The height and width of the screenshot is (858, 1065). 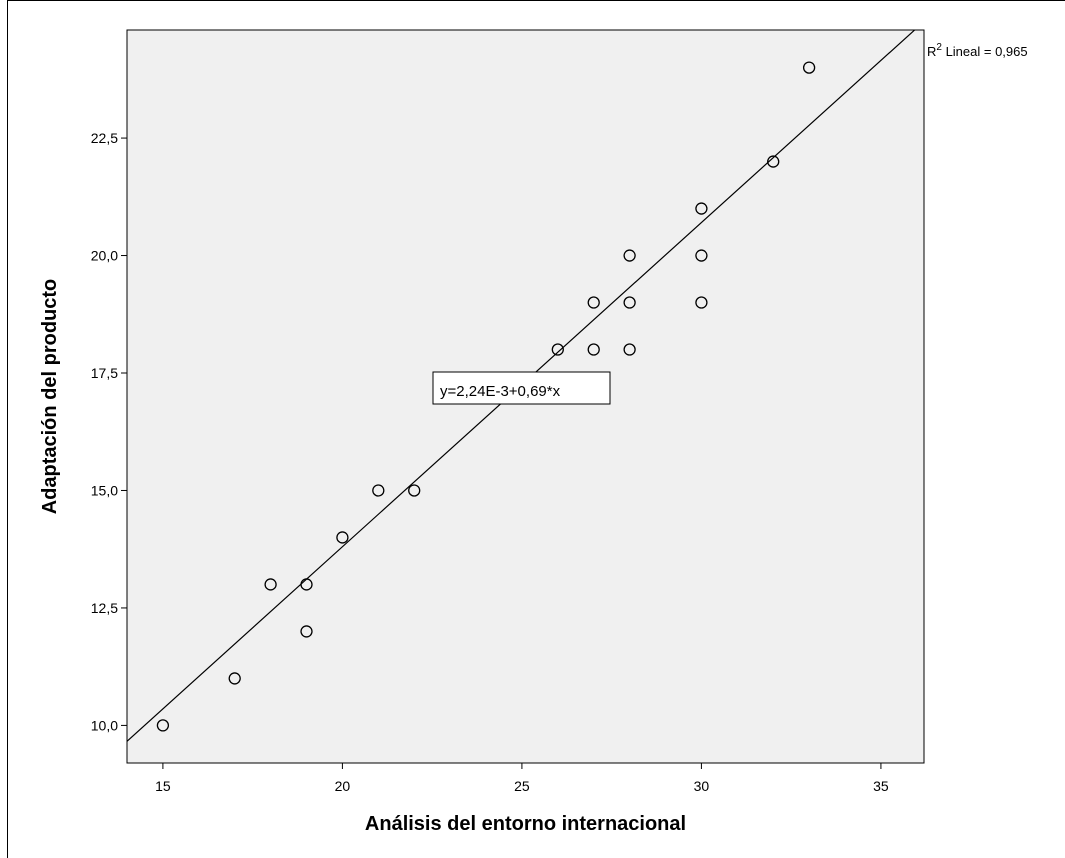 What do you see at coordinates (104, 138) in the screenshot?
I see `y-tick-label: 22,5` at bounding box center [104, 138].